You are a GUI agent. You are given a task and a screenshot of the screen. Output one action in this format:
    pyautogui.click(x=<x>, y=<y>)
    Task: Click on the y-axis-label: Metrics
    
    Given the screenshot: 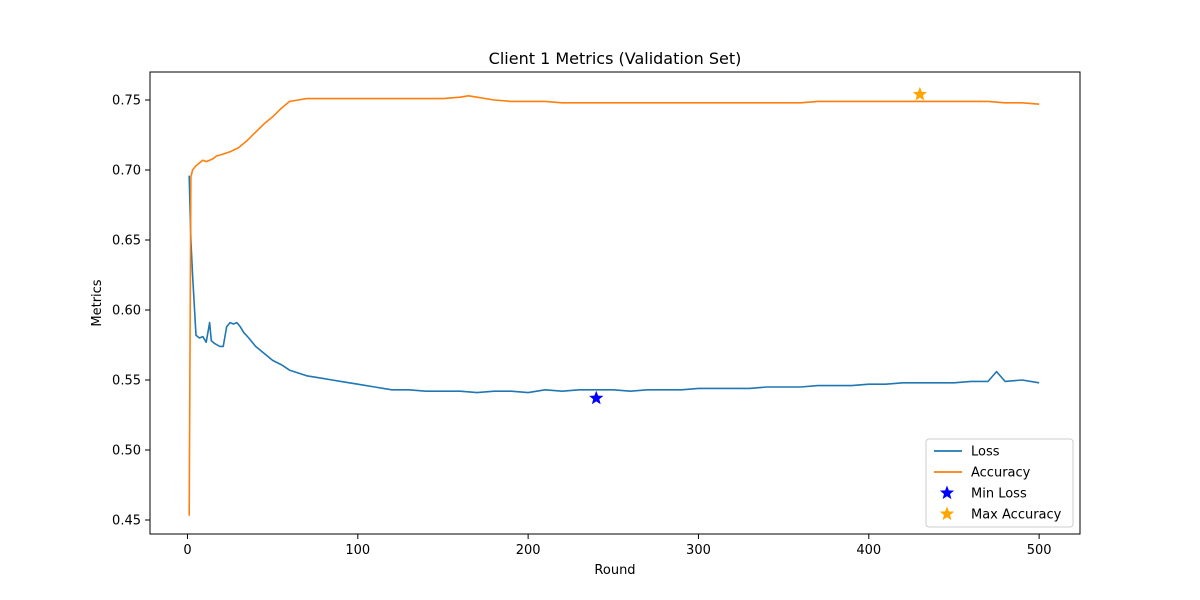 What is the action you would take?
    pyautogui.click(x=97, y=302)
    